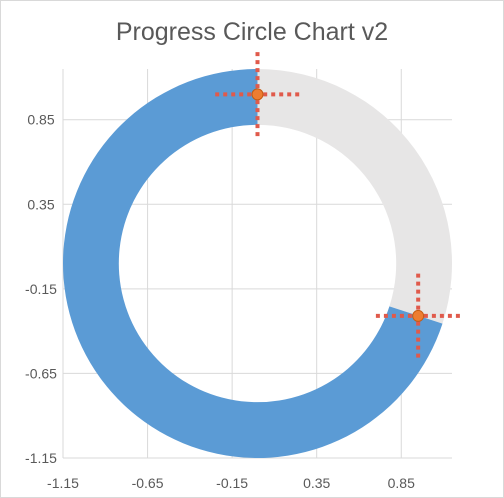 This screenshot has height=498, width=504. I want to click on x-tick-label: -1.15, so click(63, 483).